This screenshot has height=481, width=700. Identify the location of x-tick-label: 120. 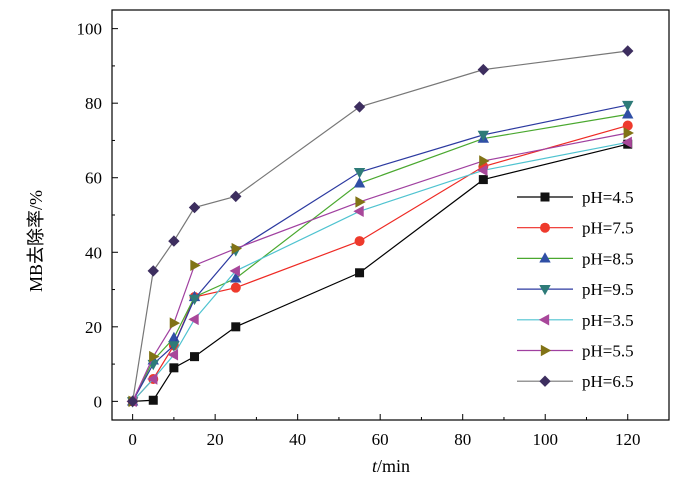
(628, 439).